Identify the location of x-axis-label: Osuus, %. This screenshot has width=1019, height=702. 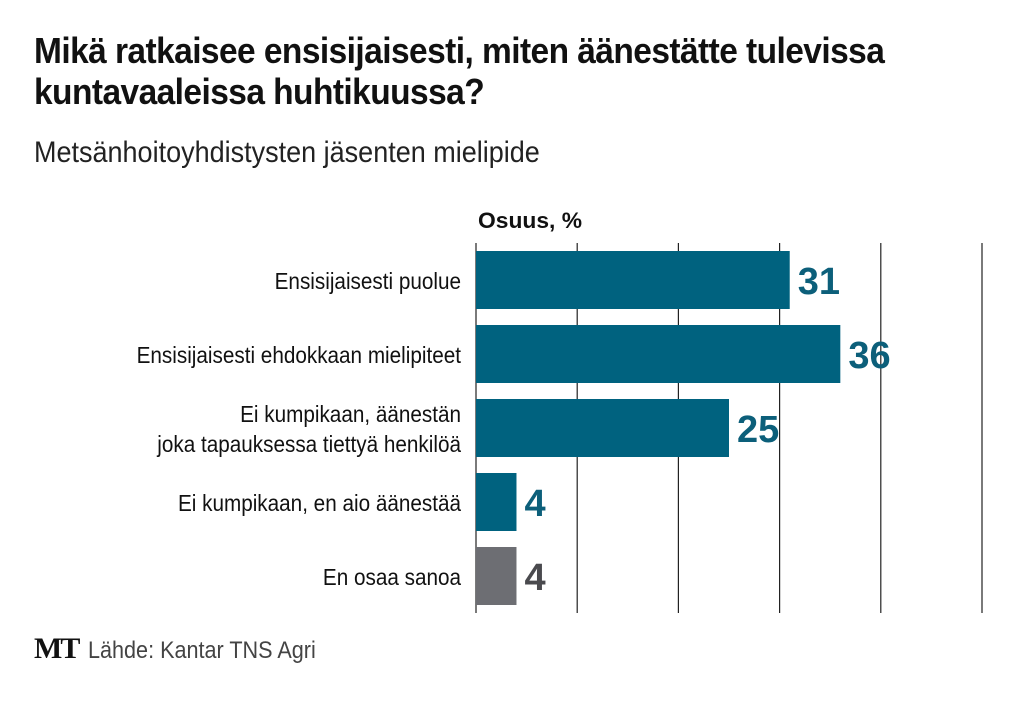
(530, 220).